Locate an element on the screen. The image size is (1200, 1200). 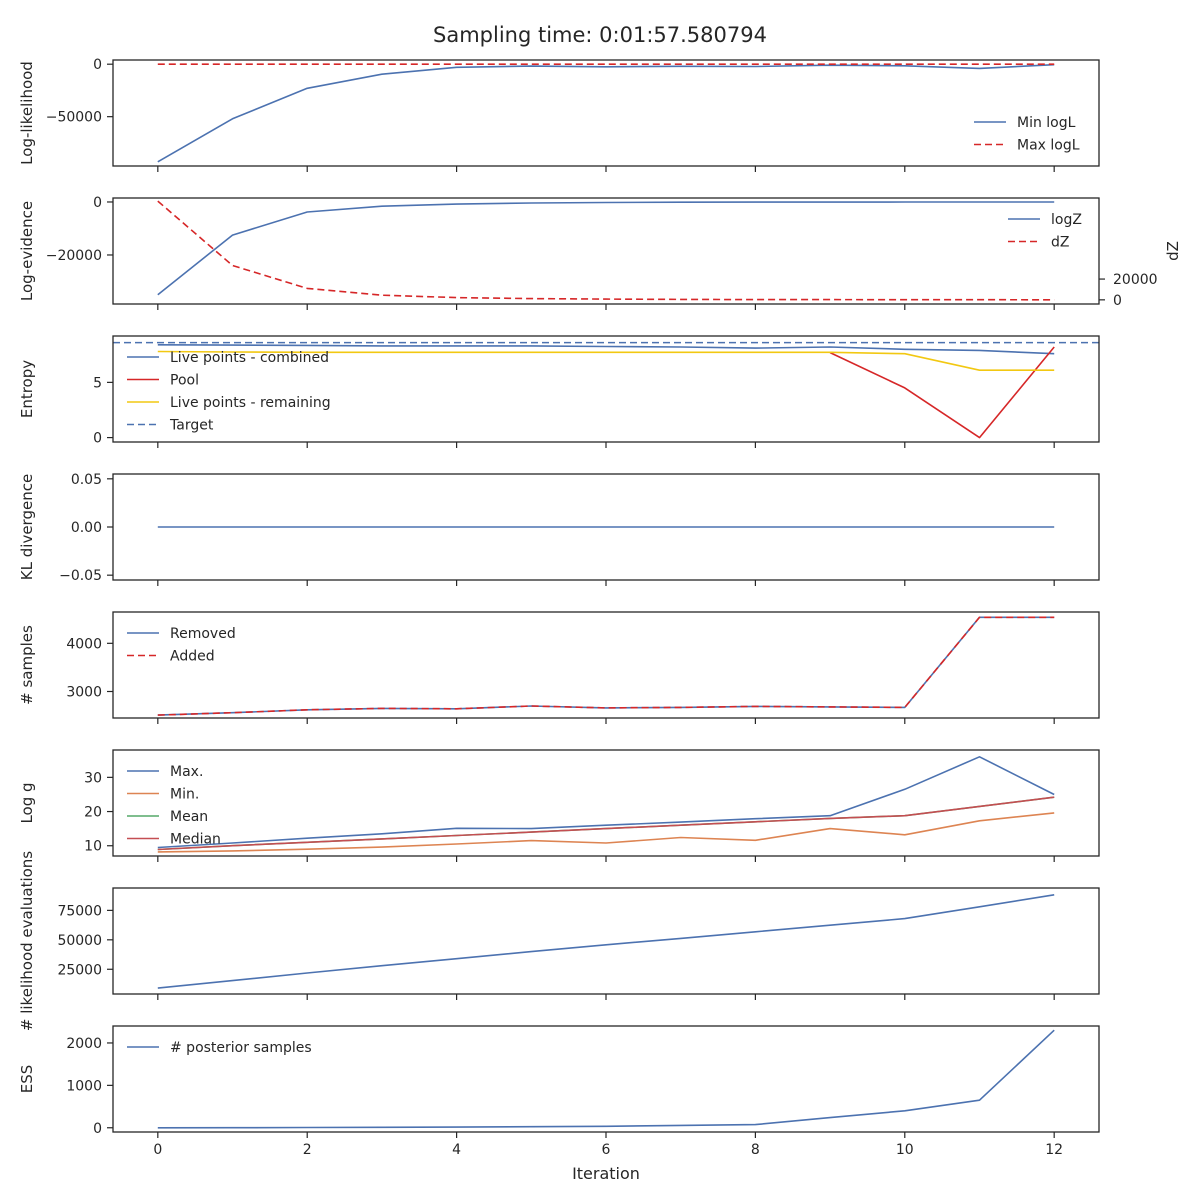
panel-6: 30 20 10 Log g Max. Min. Mean Median is located at coordinates (559, 805).